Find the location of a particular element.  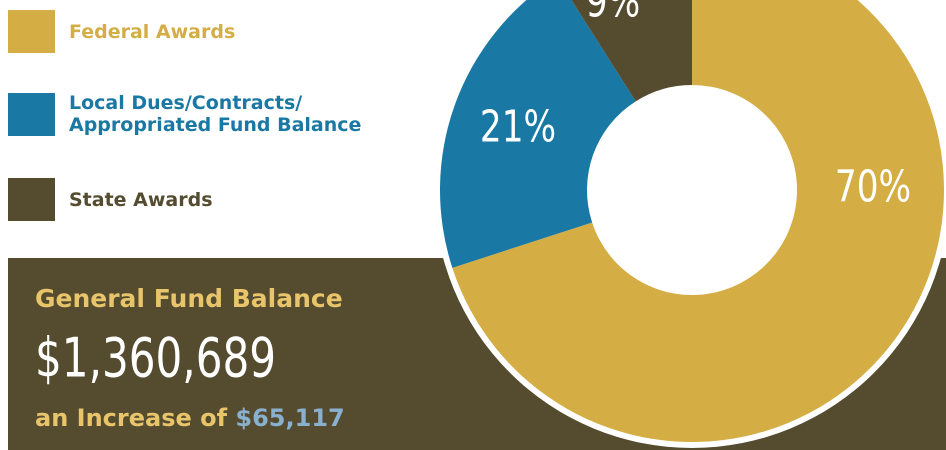

legend-label: State Awards is located at coordinates (141, 199).